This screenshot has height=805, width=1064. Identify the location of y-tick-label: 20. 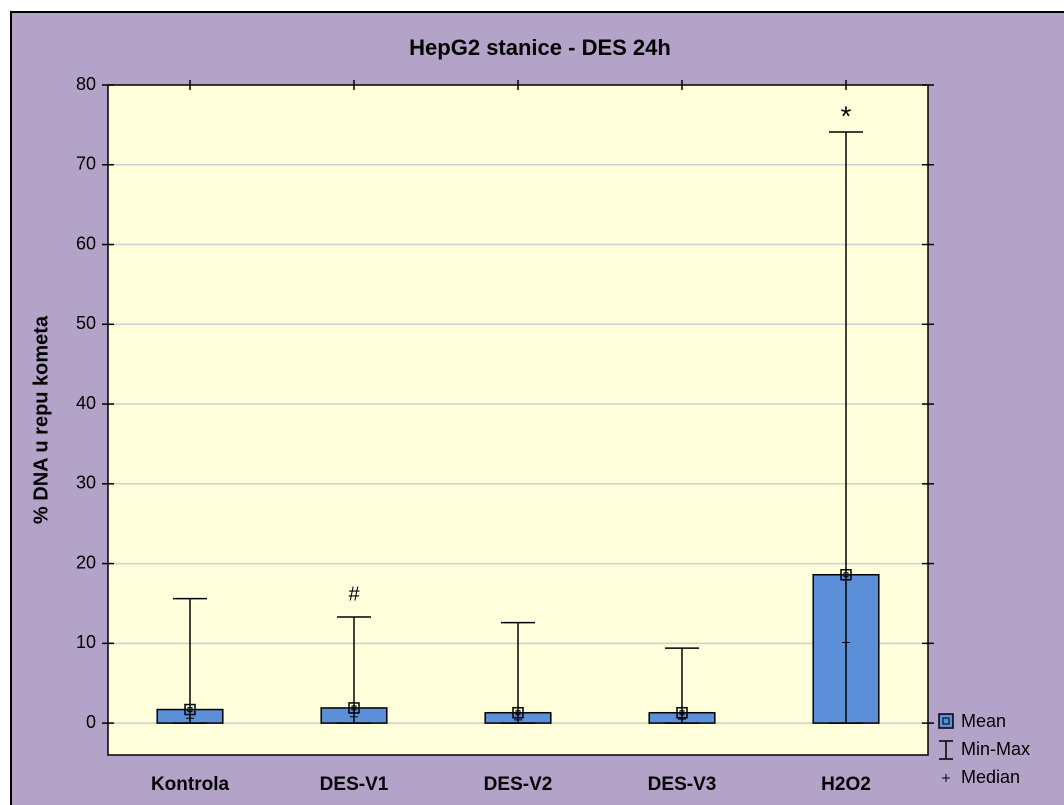
(86, 562).